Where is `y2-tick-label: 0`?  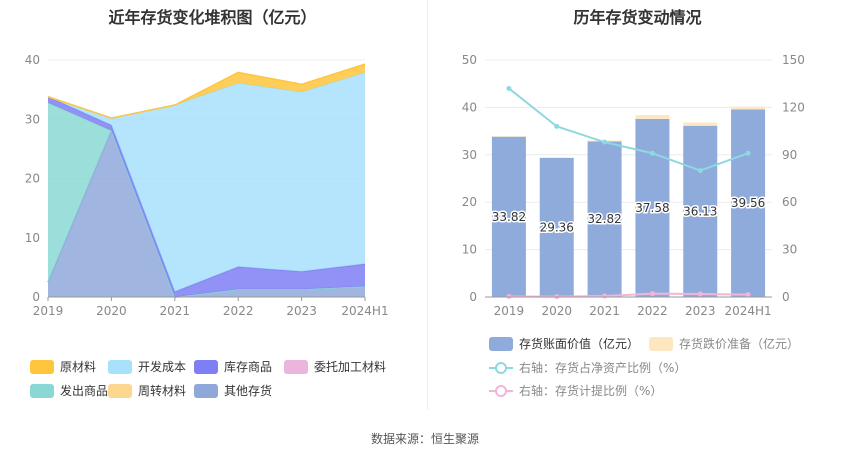
y2-tick-label: 0 is located at coordinates (786, 297).